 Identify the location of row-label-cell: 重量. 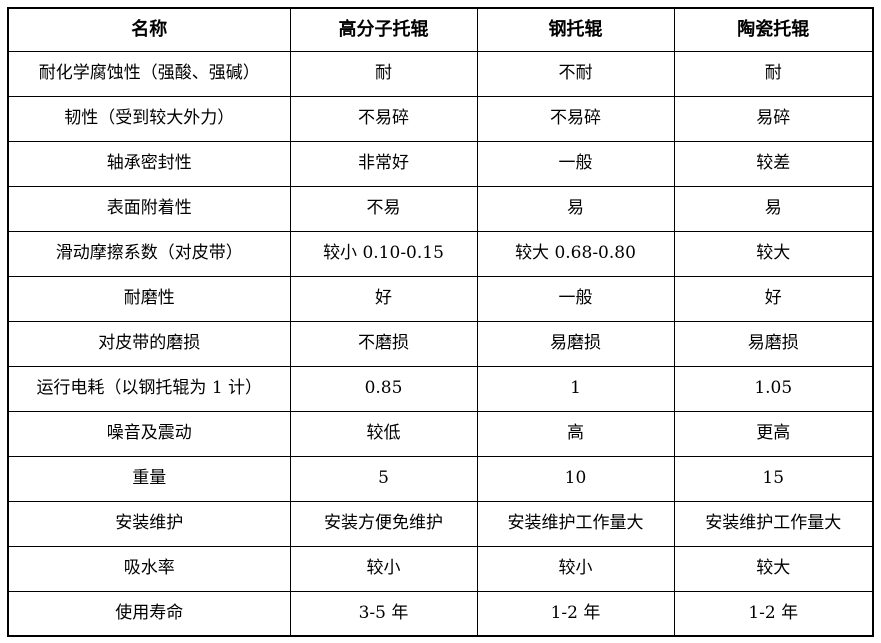
(149, 478).